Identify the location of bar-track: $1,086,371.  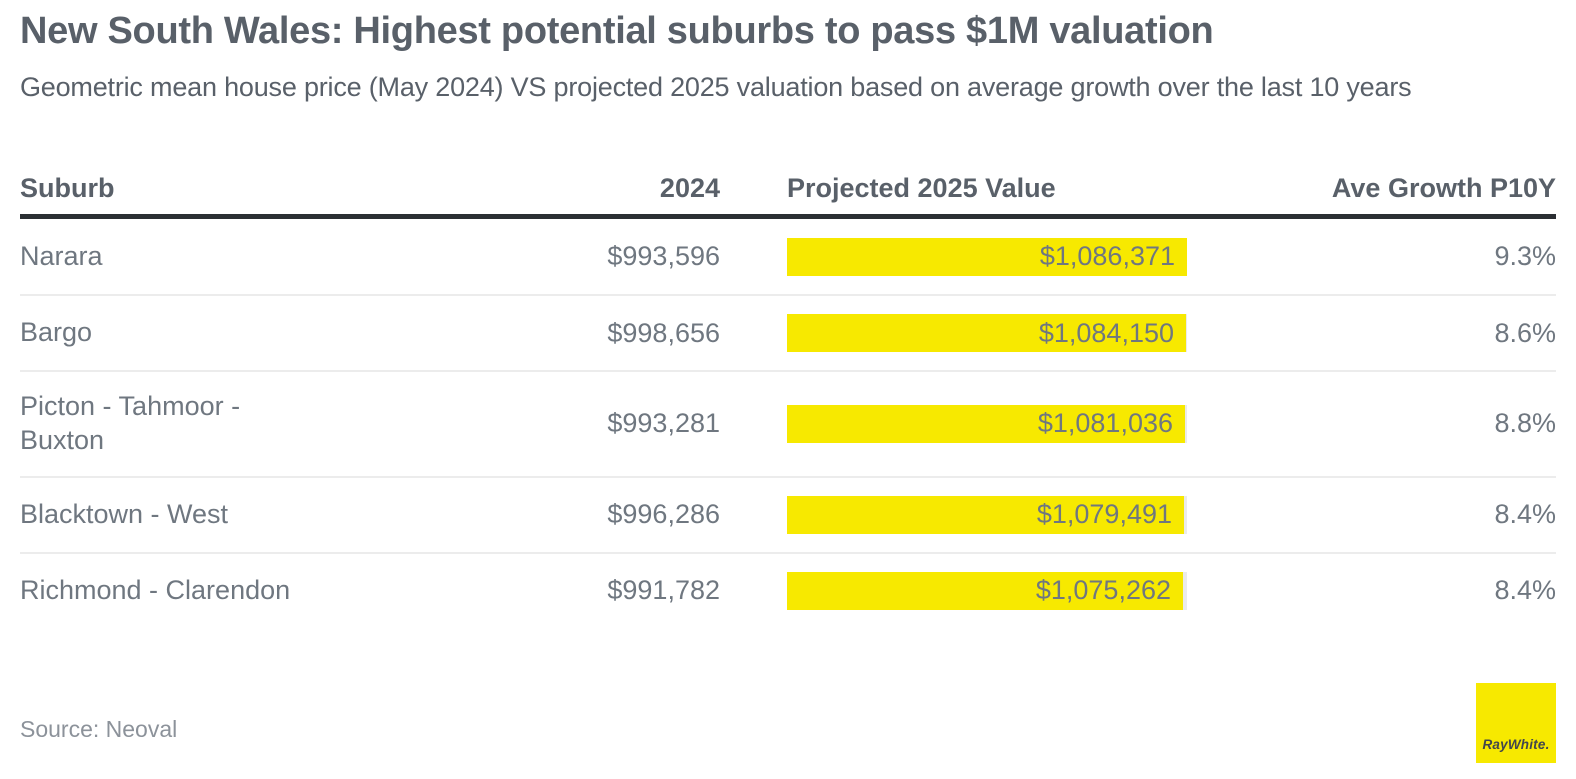
(987, 256).